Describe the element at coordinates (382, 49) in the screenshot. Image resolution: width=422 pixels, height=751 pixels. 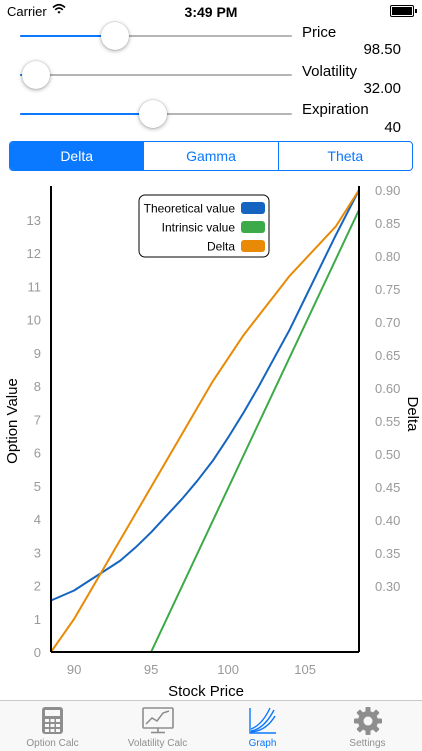
I see `price-value: 98.50` at that location.